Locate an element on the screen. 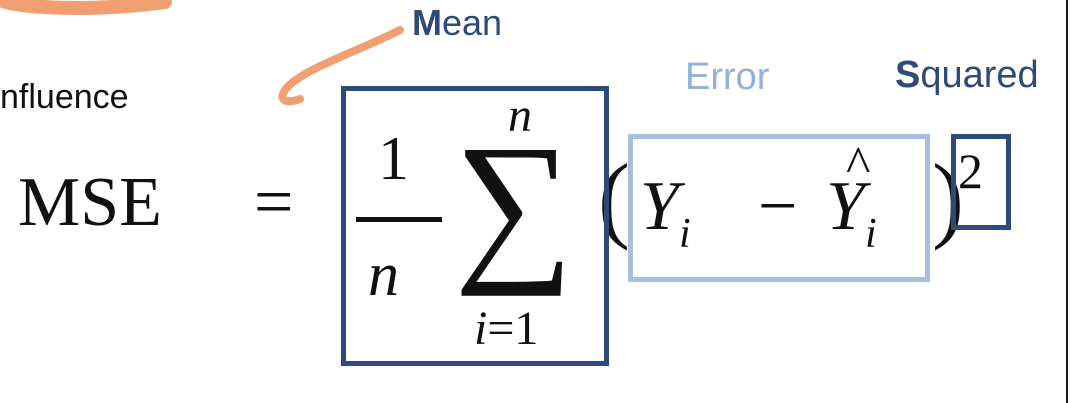  formula-lhs: MSE is located at coordinates (90, 202).